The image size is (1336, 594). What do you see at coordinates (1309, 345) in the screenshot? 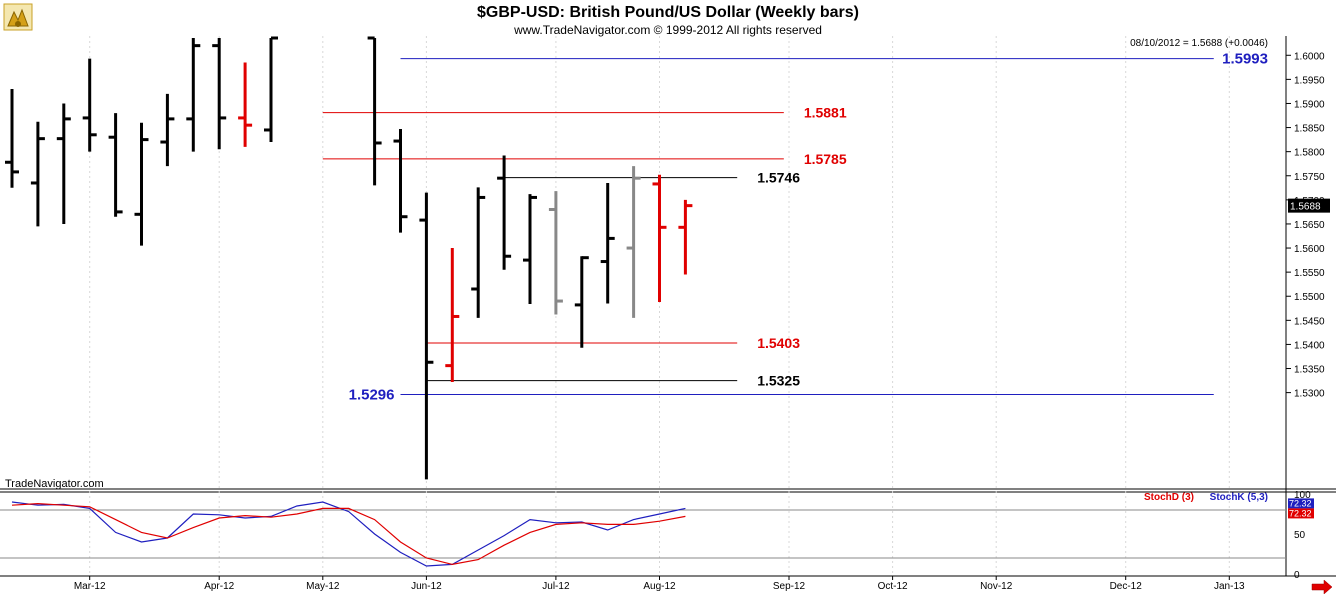
I see `y-tick-label: 1.5400` at bounding box center [1309, 345].